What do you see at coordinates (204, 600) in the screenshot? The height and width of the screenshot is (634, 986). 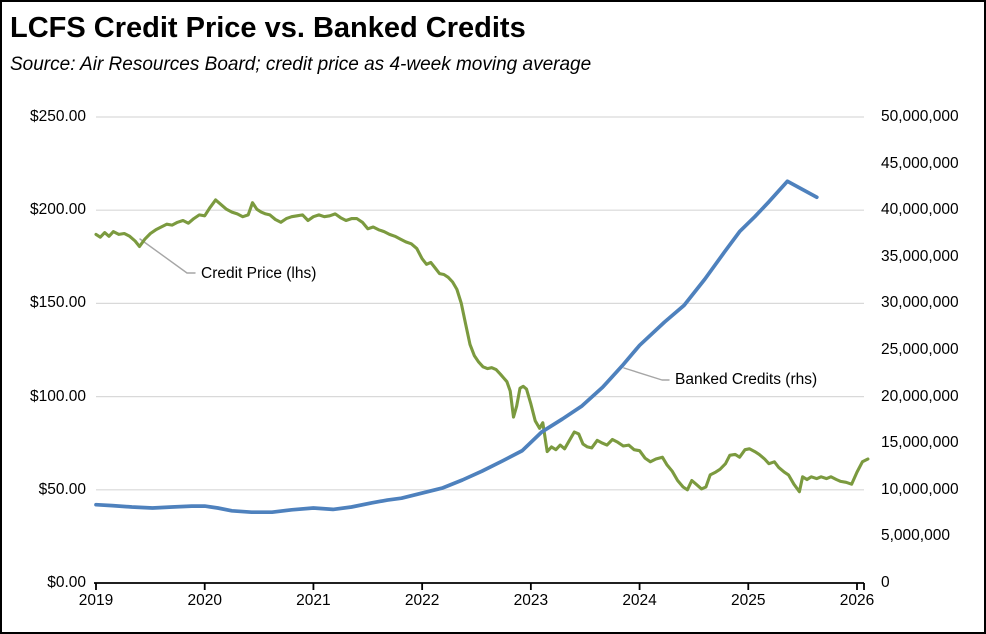 I see `x-tick-label: 2020` at bounding box center [204, 600].